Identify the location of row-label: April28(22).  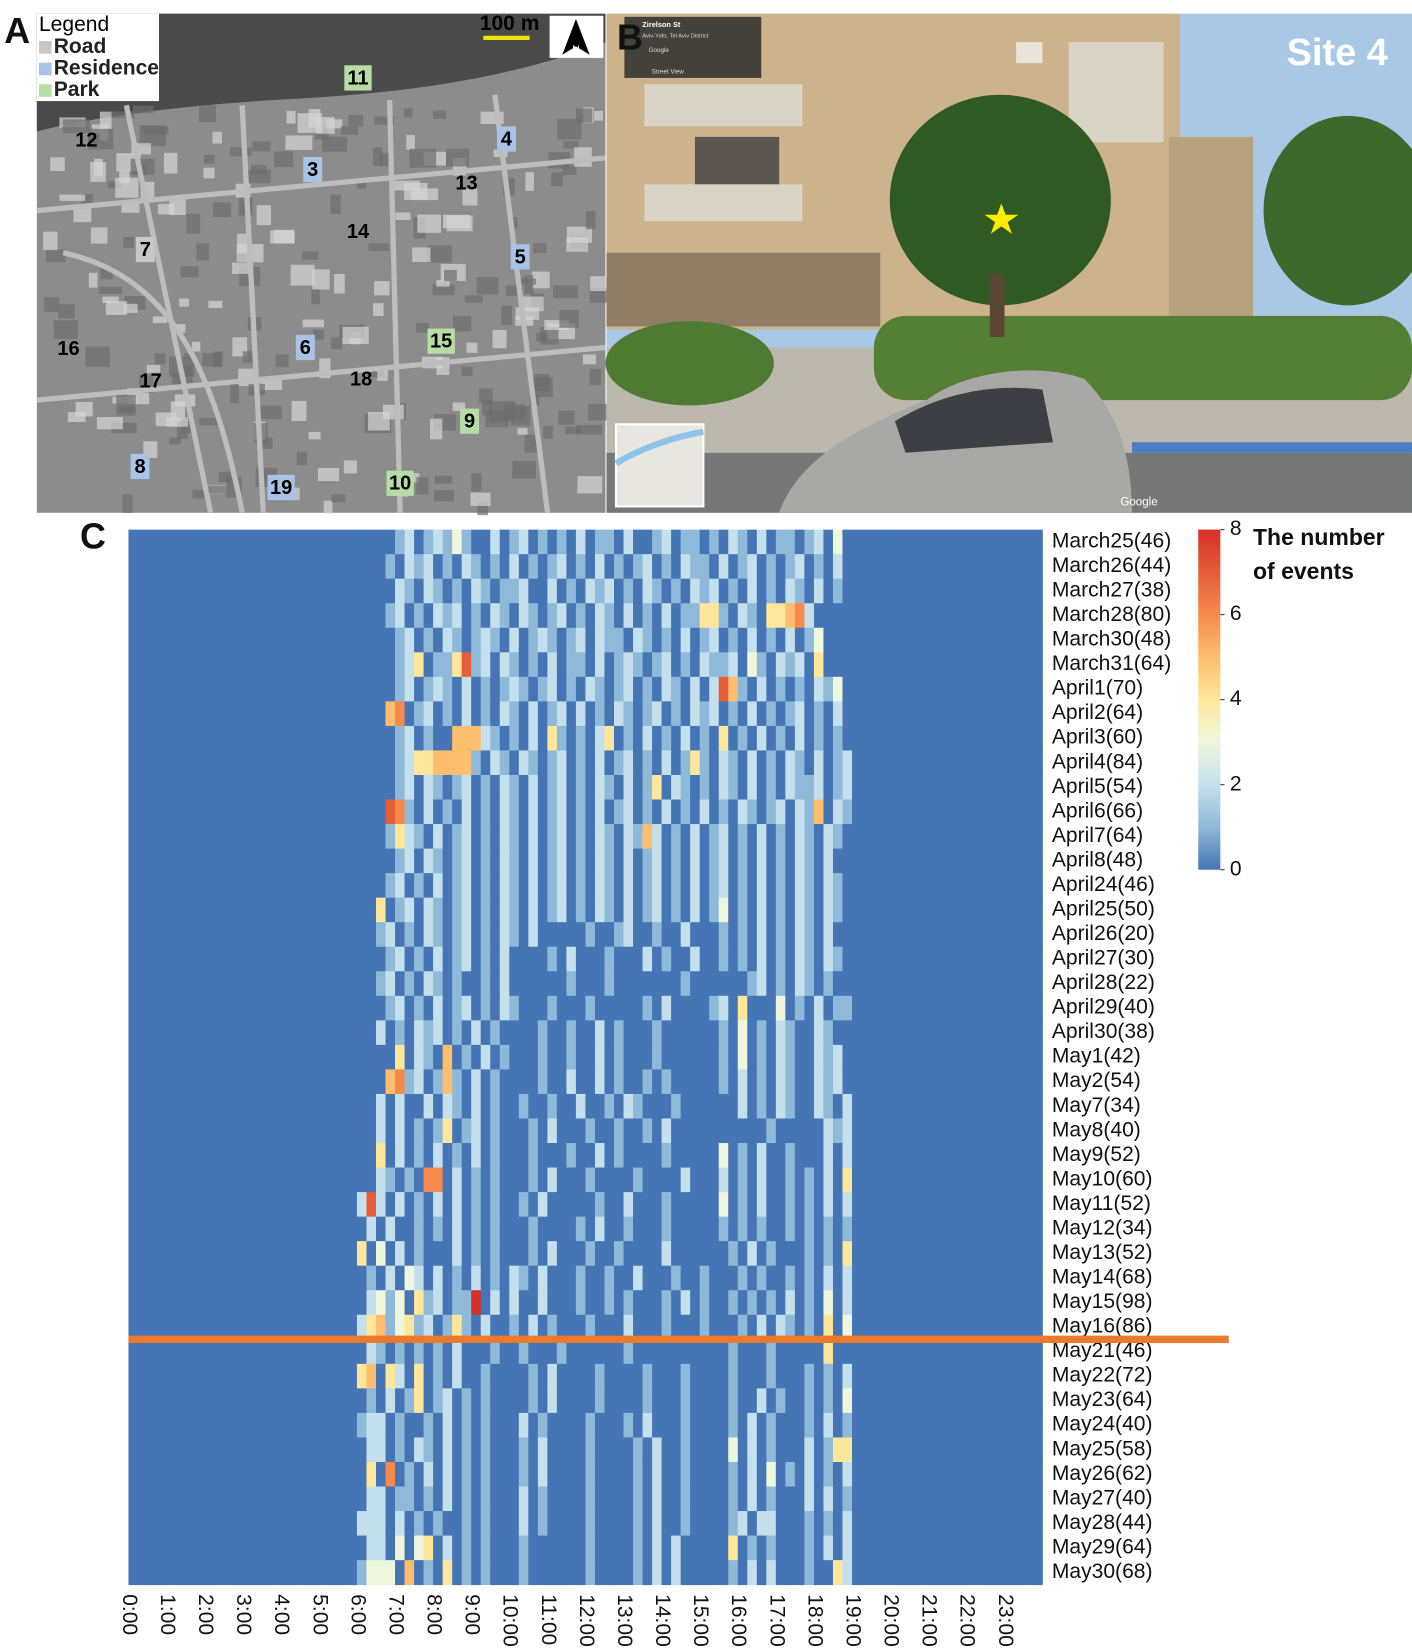
(1103, 982).